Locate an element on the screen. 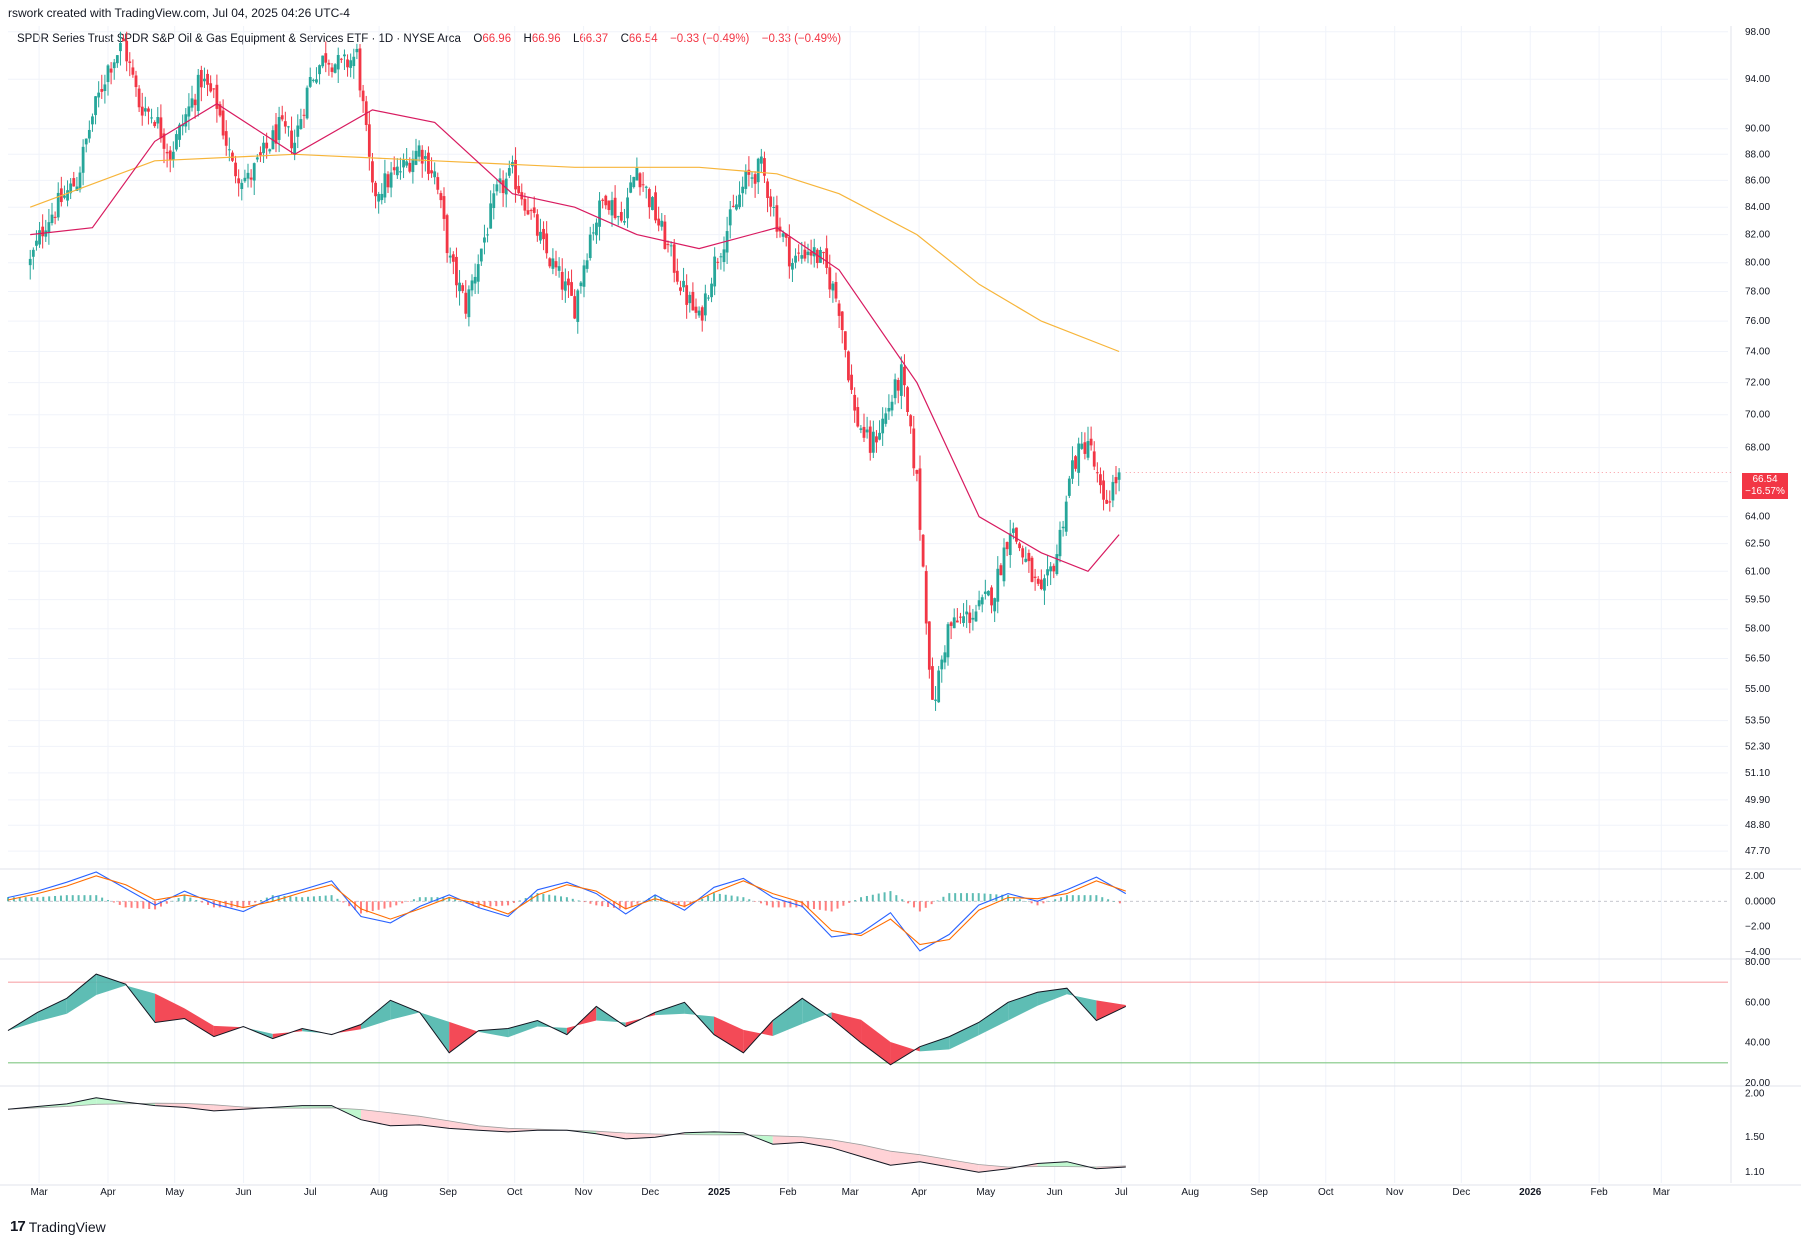 The height and width of the screenshot is (1242, 1801). price-axis-tick: 84.00 is located at coordinates (1757, 207).